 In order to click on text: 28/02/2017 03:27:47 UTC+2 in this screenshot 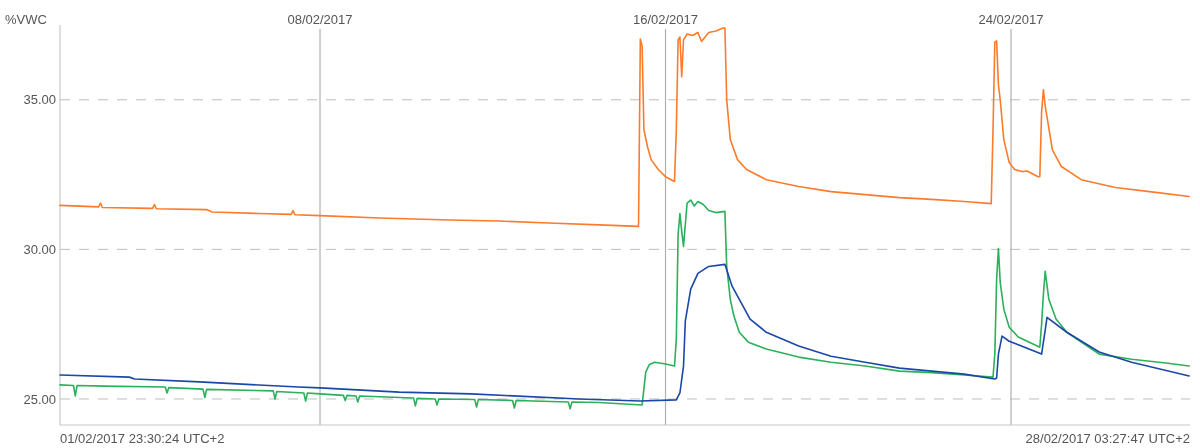, I will do `click(1107, 438)`.